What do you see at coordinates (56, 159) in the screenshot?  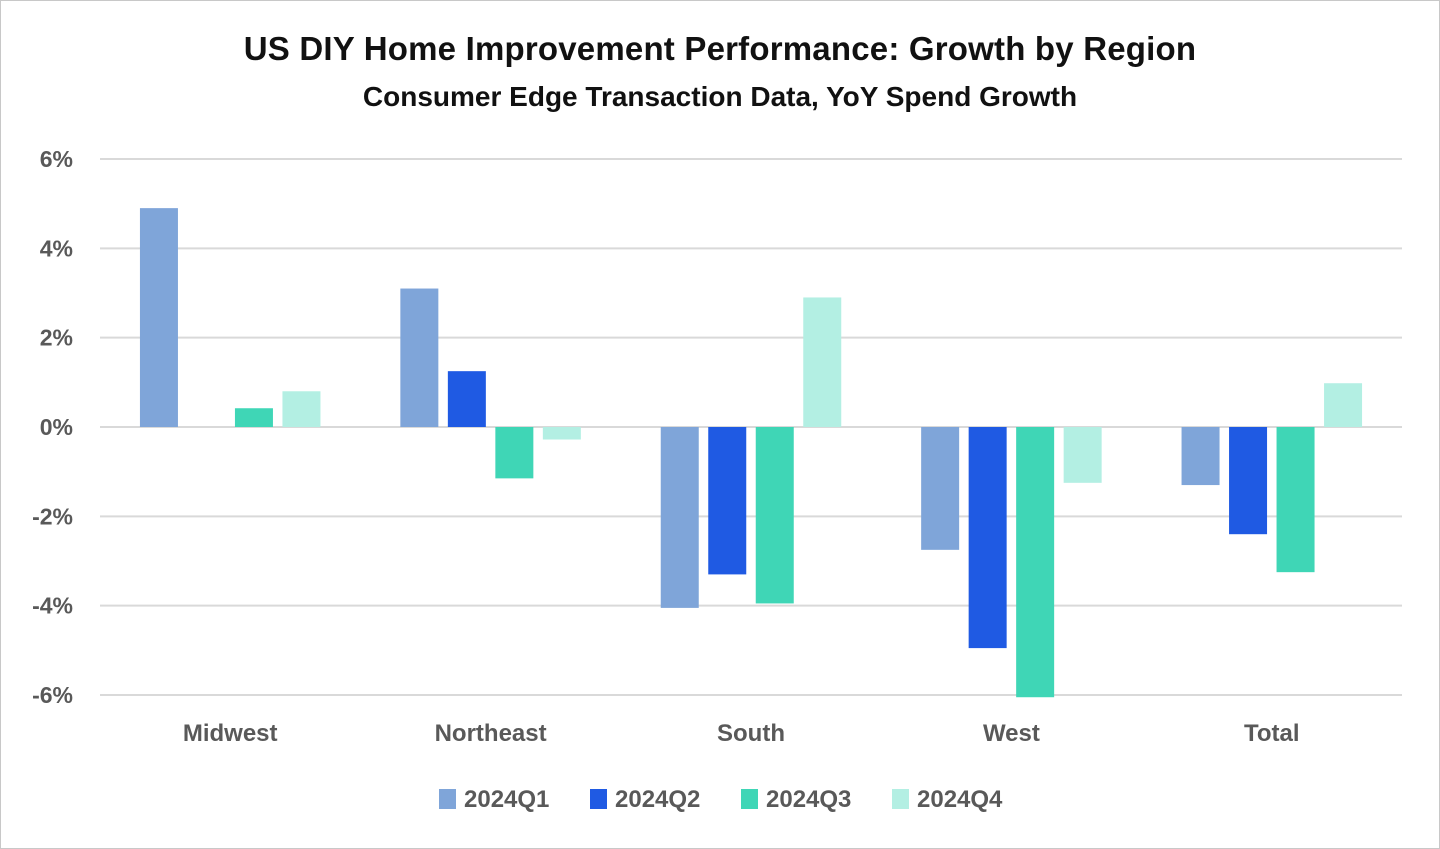 I see `y-tick-label: 6%` at bounding box center [56, 159].